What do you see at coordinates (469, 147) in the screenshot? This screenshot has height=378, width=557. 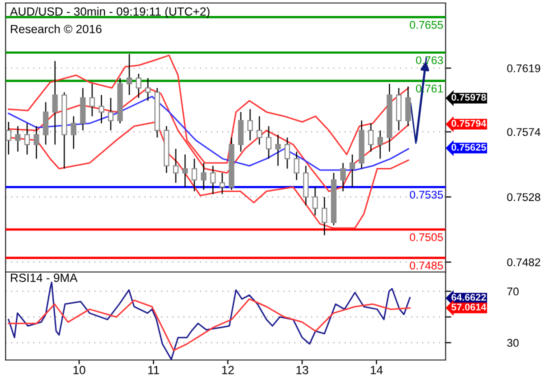 I see `text: 0.75625` at bounding box center [469, 147].